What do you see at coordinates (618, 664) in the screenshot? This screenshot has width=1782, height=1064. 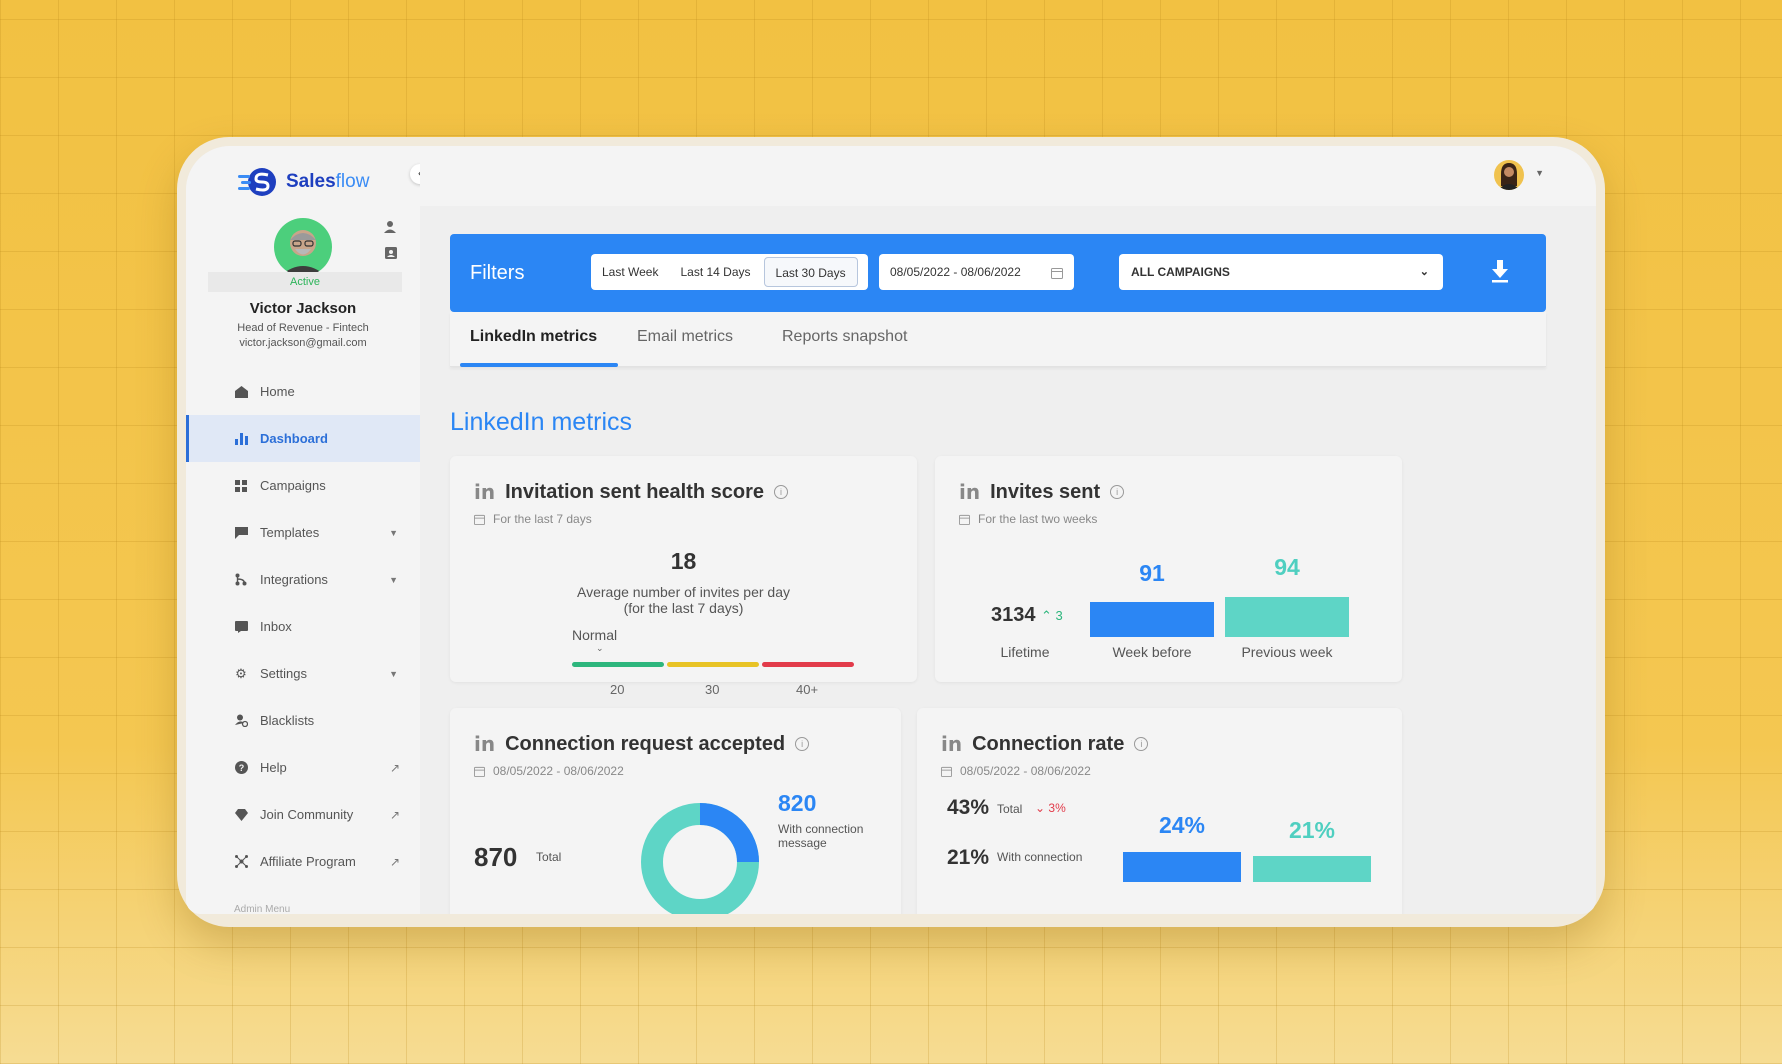 I see `gauge-segment-normal` at bounding box center [618, 664].